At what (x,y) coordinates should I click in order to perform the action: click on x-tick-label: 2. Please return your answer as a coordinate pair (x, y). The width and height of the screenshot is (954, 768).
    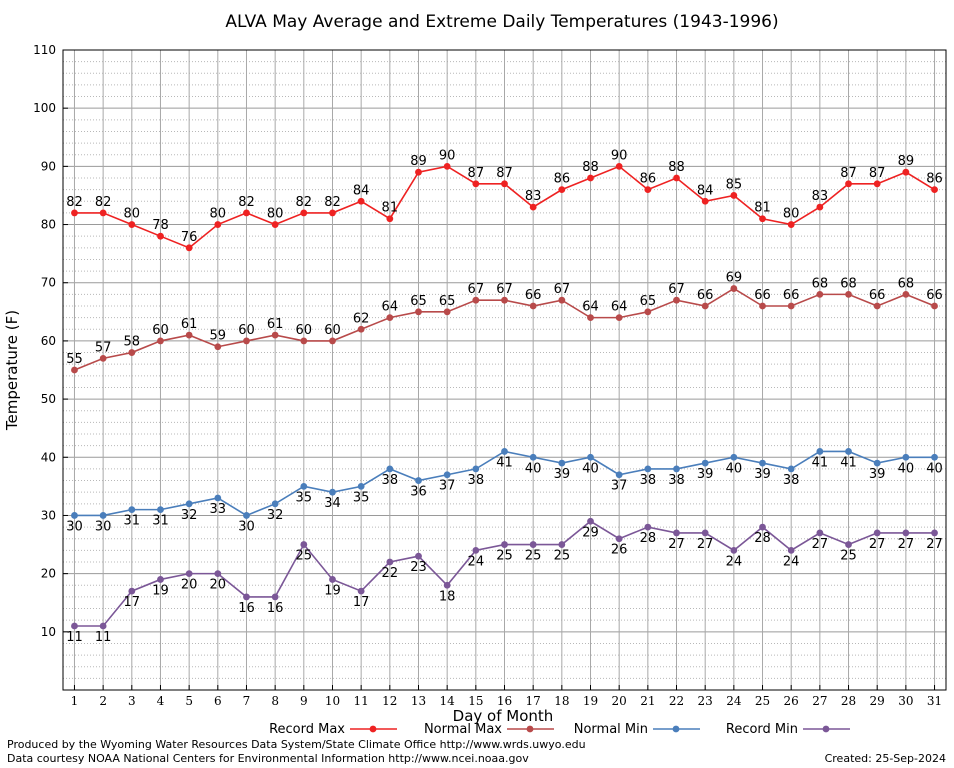
    Looking at the image, I should click on (103, 701).